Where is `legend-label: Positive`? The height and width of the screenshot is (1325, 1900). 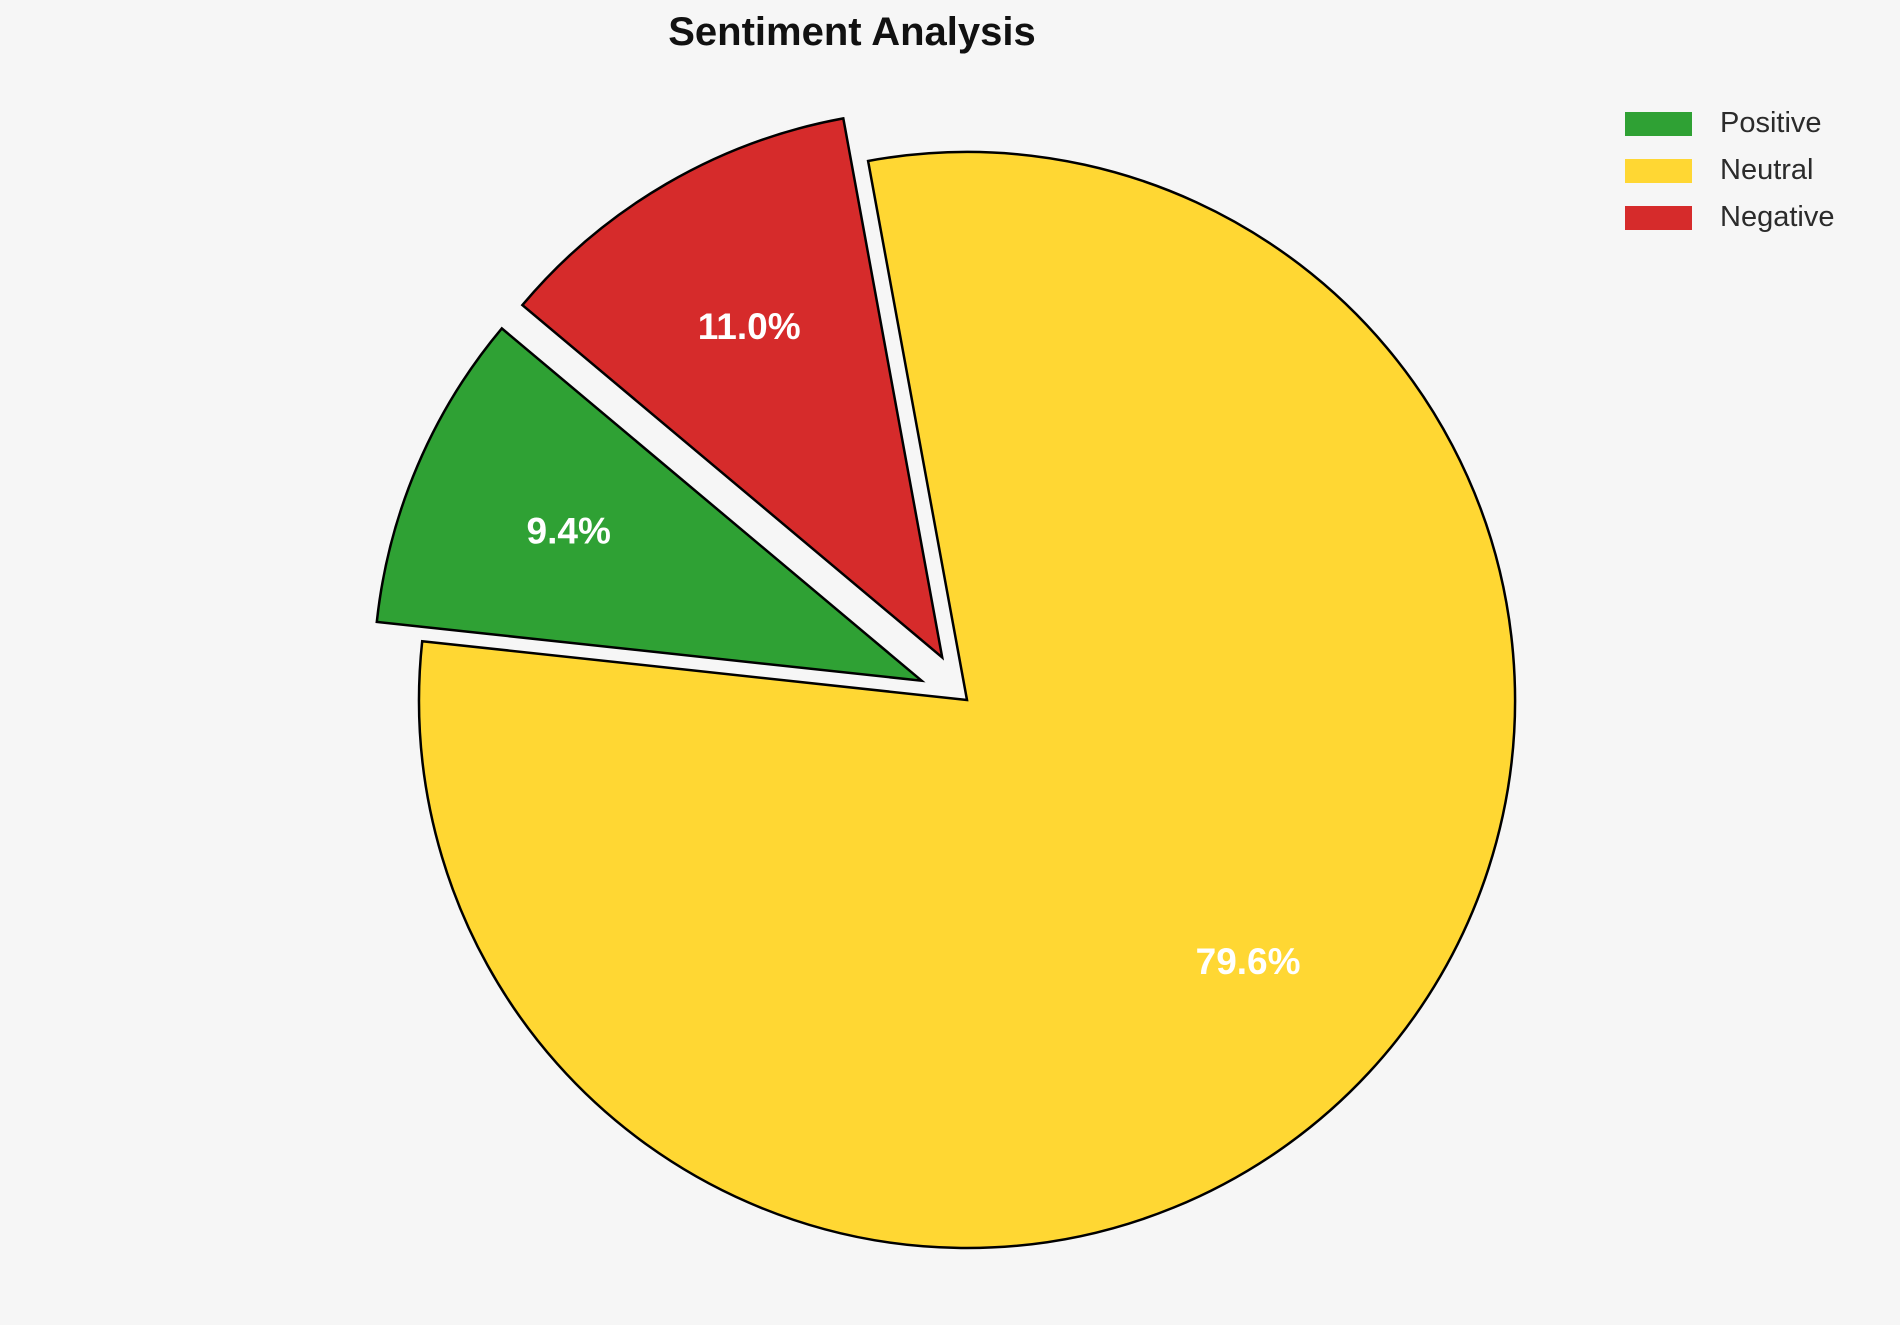 legend-label: Positive is located at coordinates (1771, 123).